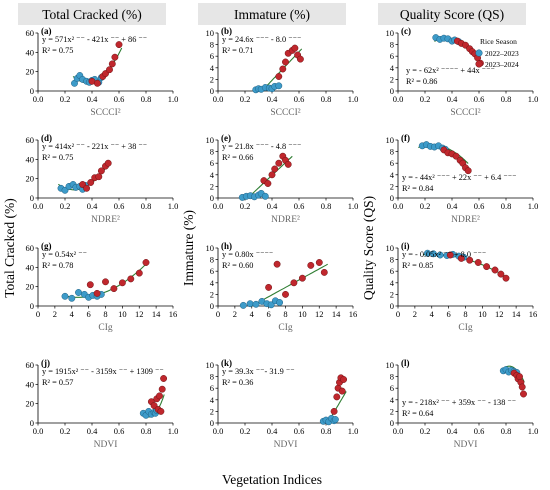  I want to click on panel-label: (a), so click(46, 31).